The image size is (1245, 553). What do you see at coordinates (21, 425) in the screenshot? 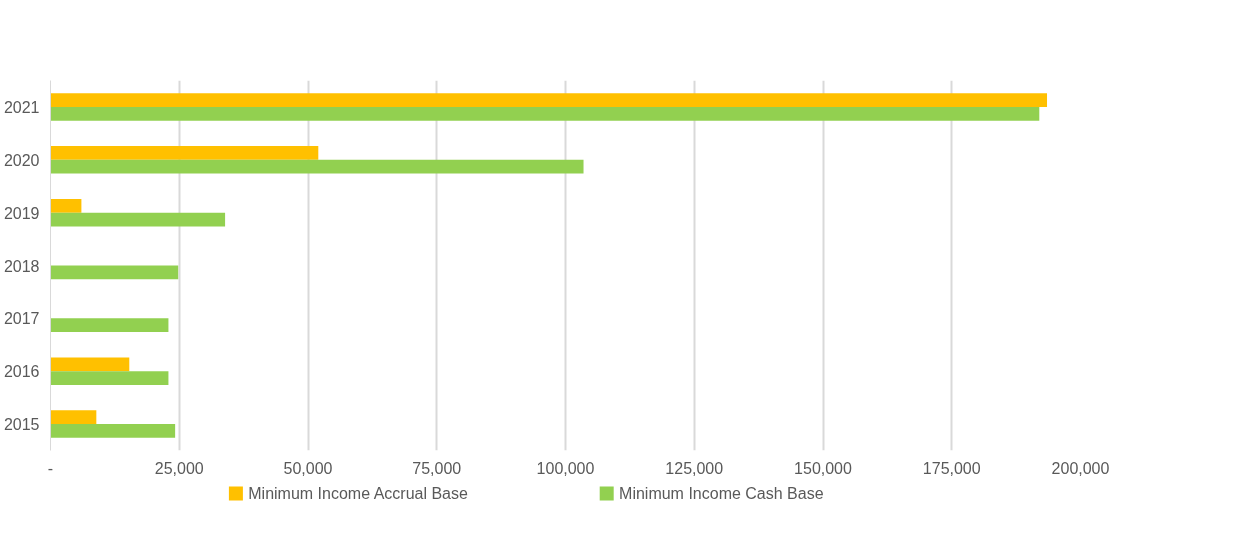
I see `y-tick-label: 2015` at bounding box center [21, 425].